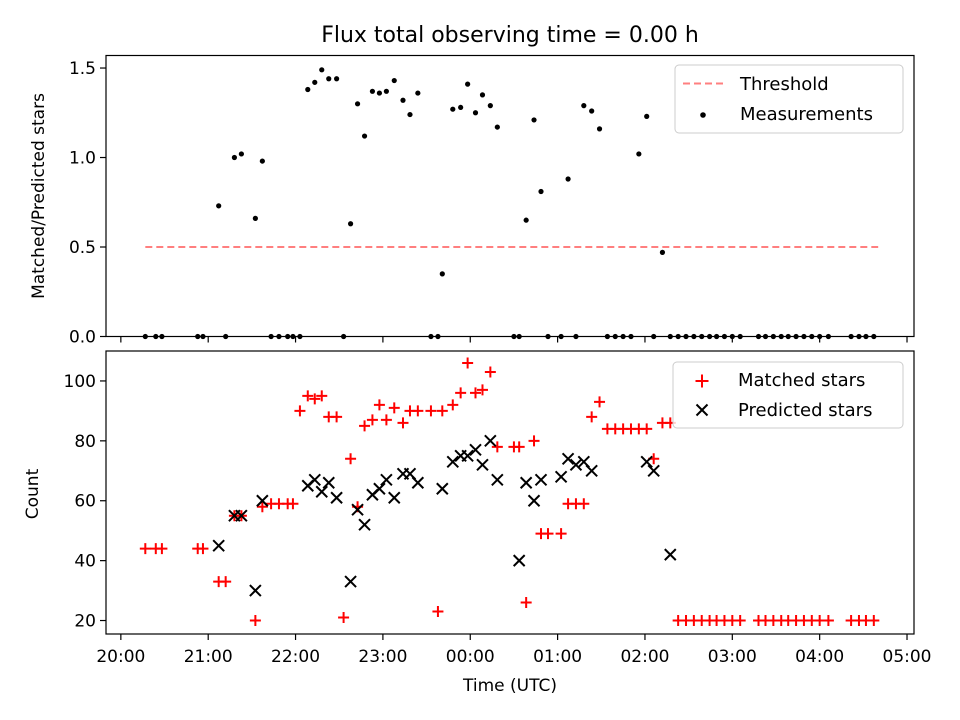 The width and height of the screenshot is (960, 720). I want to click on count-x-tick-label: 23:00, so click(382, 657).